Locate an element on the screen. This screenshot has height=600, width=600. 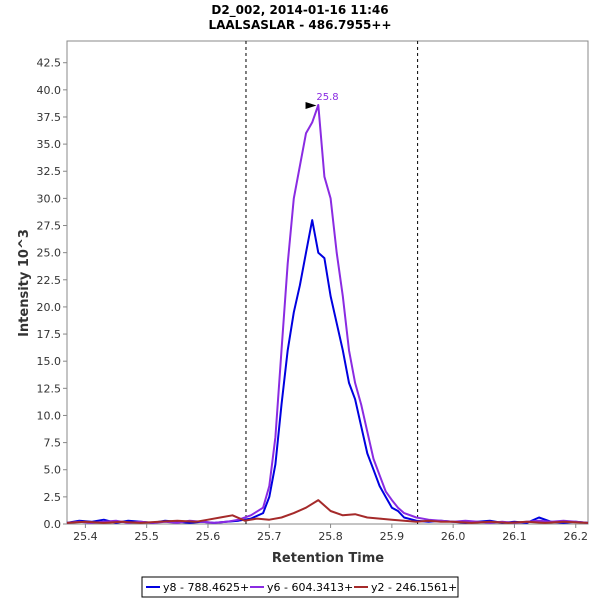
y-tick-label: 25.0 is located at coordinates (49, 253).